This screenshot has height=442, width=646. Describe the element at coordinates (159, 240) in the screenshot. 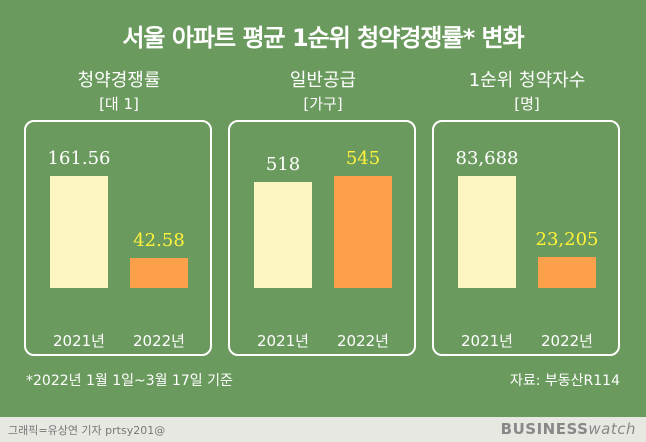

I see `bar-value-label: 42.58` at that location.